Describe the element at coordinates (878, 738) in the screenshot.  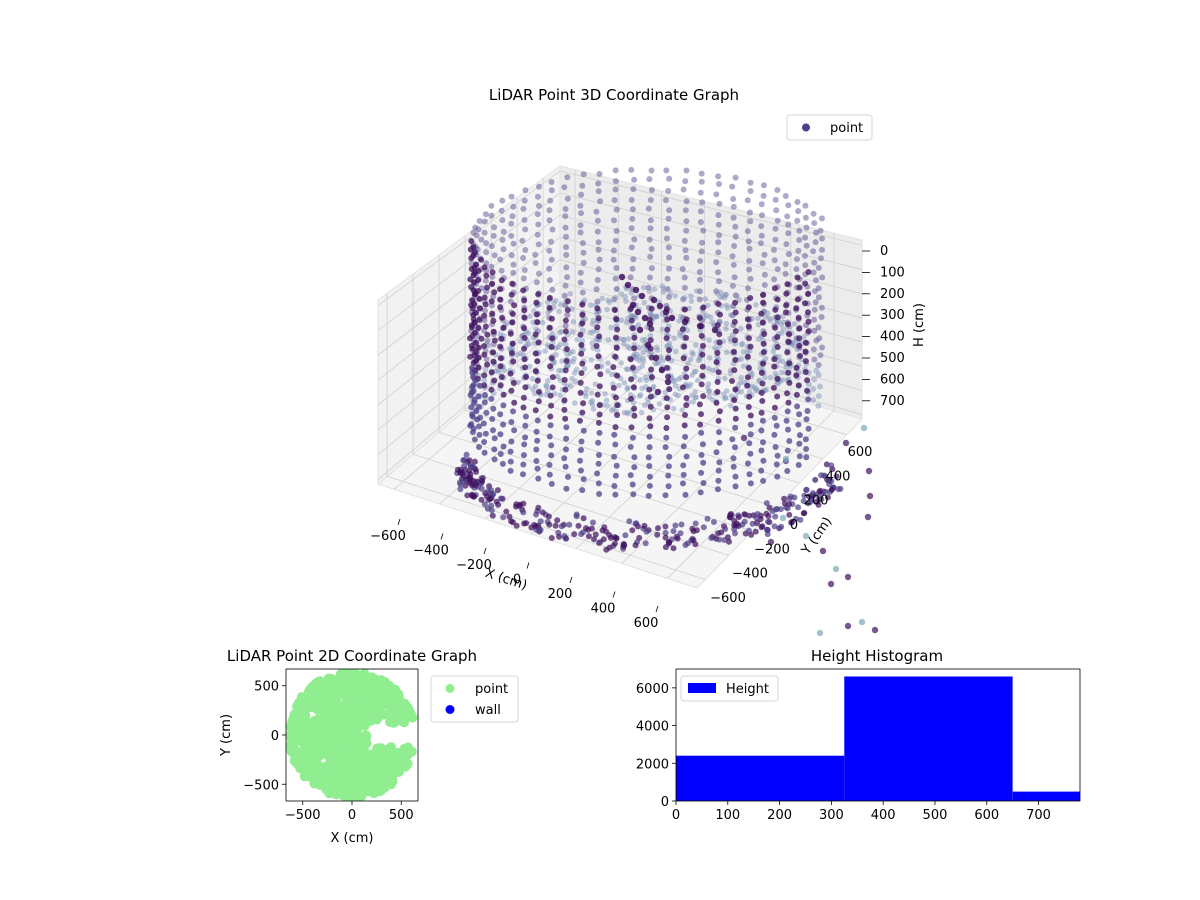
I see `hist-bars` at that location.